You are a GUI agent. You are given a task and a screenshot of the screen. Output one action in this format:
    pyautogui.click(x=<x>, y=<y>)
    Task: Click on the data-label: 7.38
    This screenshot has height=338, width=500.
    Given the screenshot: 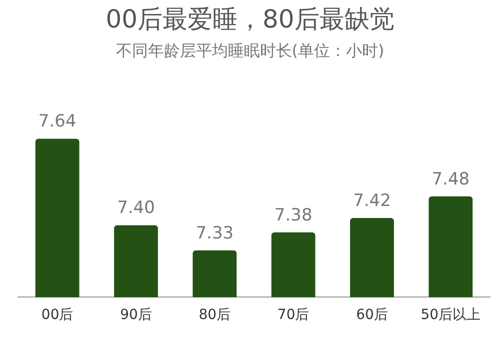 What is the action you would take?
    pyautogui.click(x=293, y=215)
    